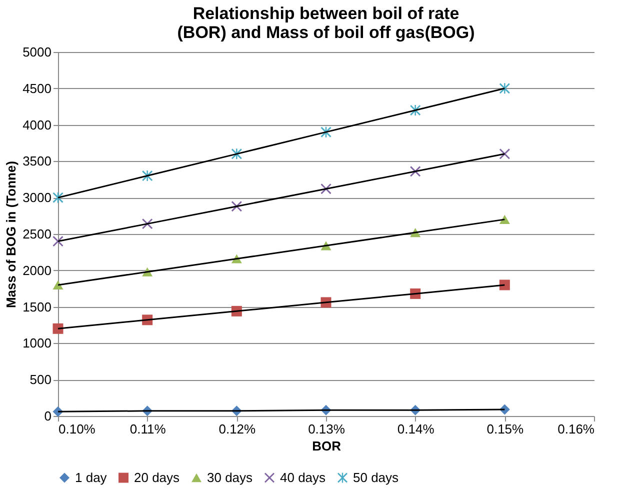  I want to click on y-tick-label: 4500, so click(37, 88).